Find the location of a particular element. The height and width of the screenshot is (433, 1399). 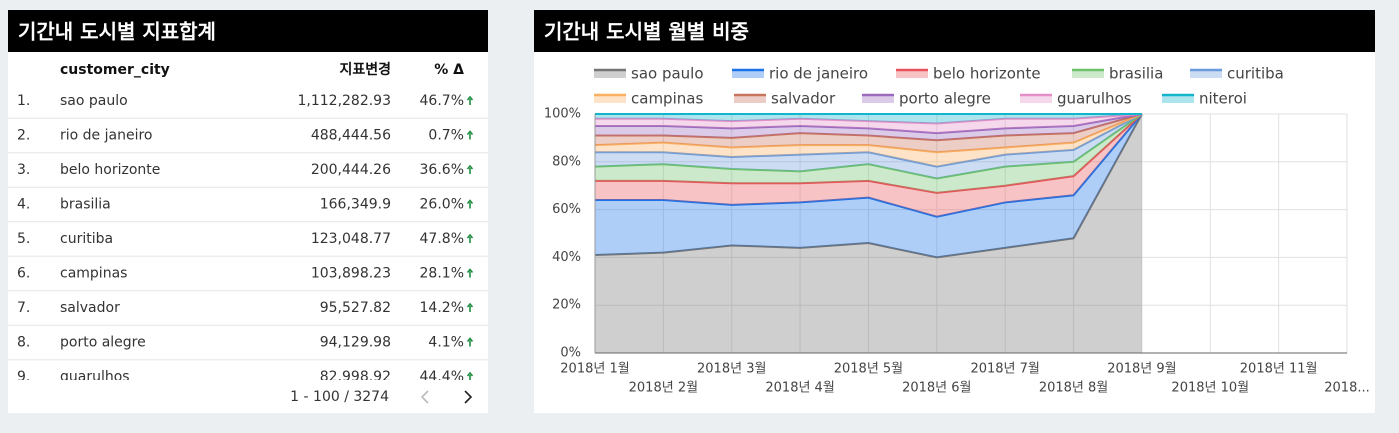

metric: 488,444.56 is located at coordinates (351, 136).